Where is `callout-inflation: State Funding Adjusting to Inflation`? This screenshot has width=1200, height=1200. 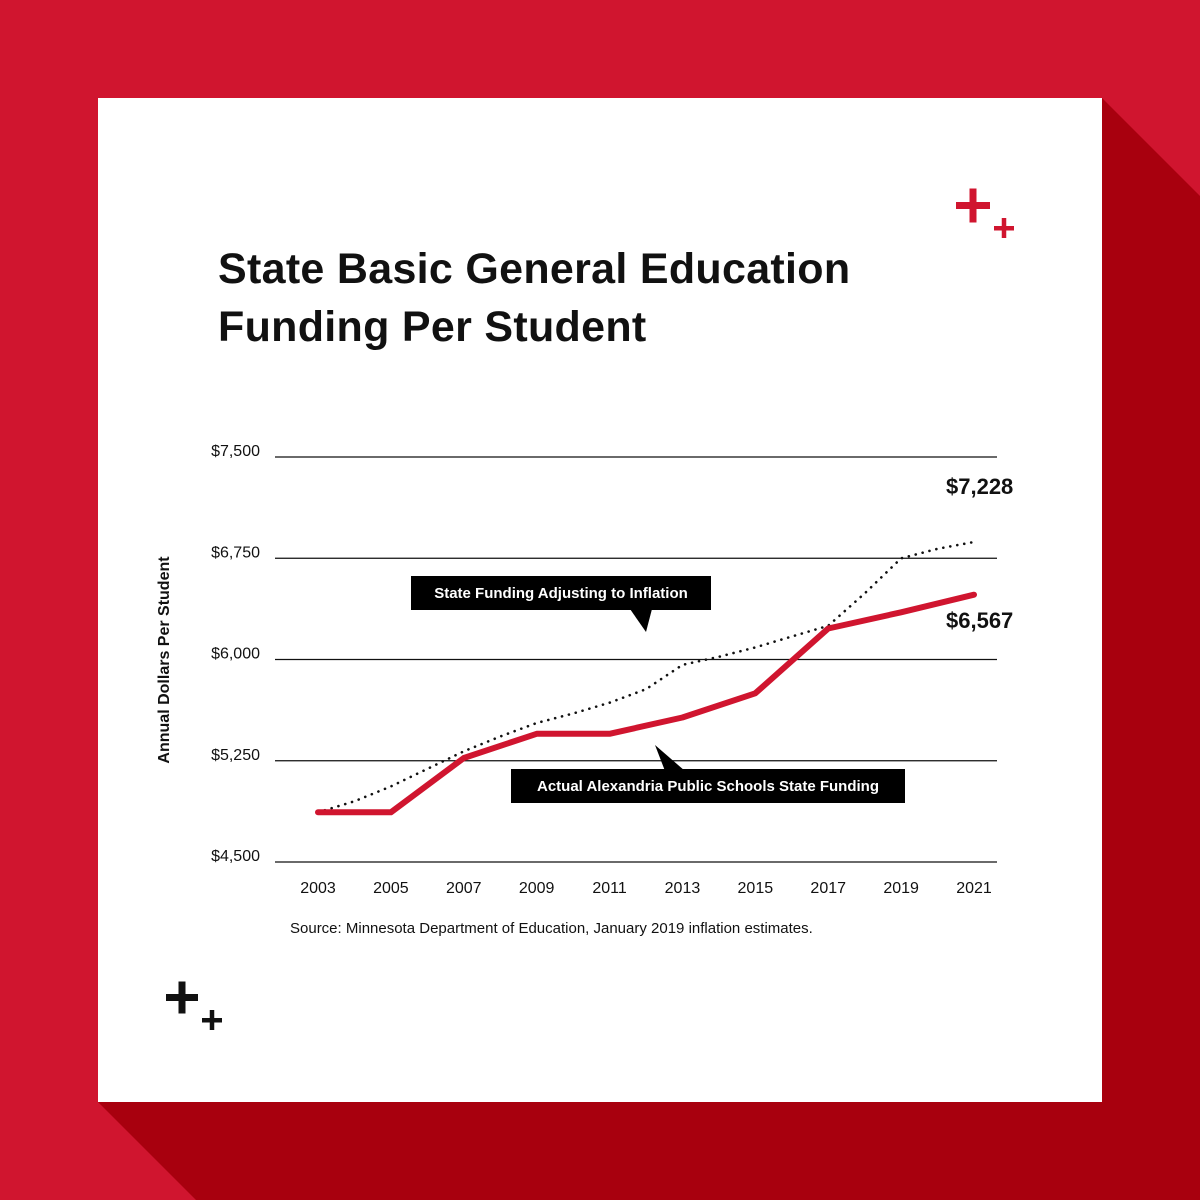
callout-inflation: State Funding Adjusting to Inflation is located at coordinates (561, 604).